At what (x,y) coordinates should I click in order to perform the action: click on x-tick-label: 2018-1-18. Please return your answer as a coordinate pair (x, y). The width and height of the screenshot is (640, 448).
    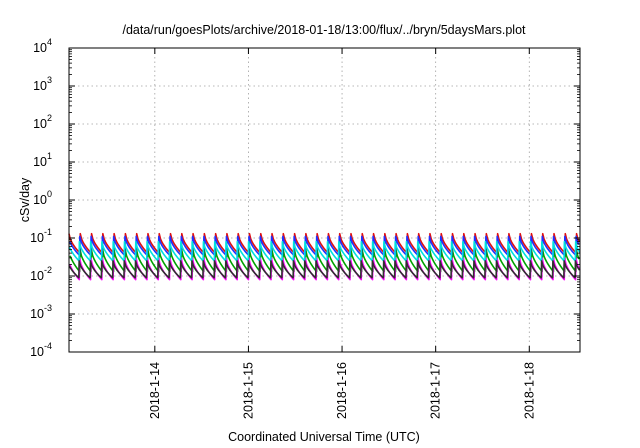
    Looking at the image, I should click on (529, 390).